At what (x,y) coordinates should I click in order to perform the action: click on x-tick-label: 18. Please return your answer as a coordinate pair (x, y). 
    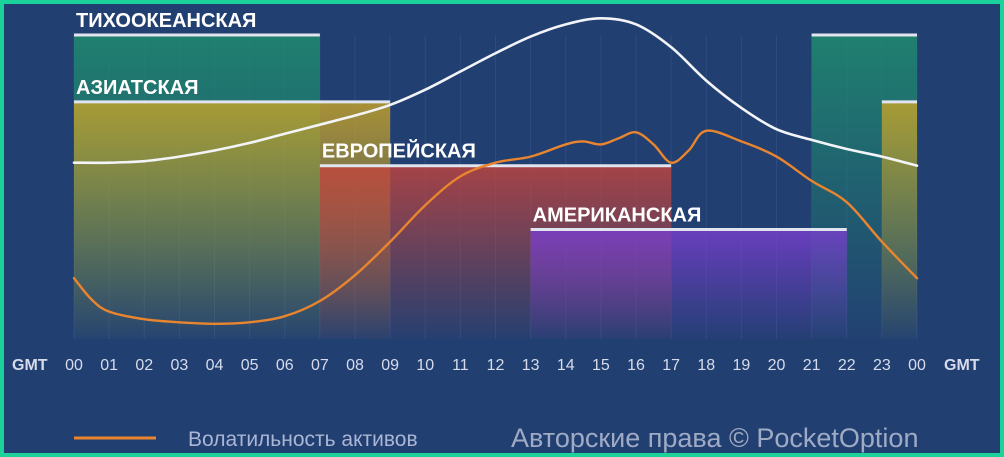
    Looking at the image, I should click on (706, 365).